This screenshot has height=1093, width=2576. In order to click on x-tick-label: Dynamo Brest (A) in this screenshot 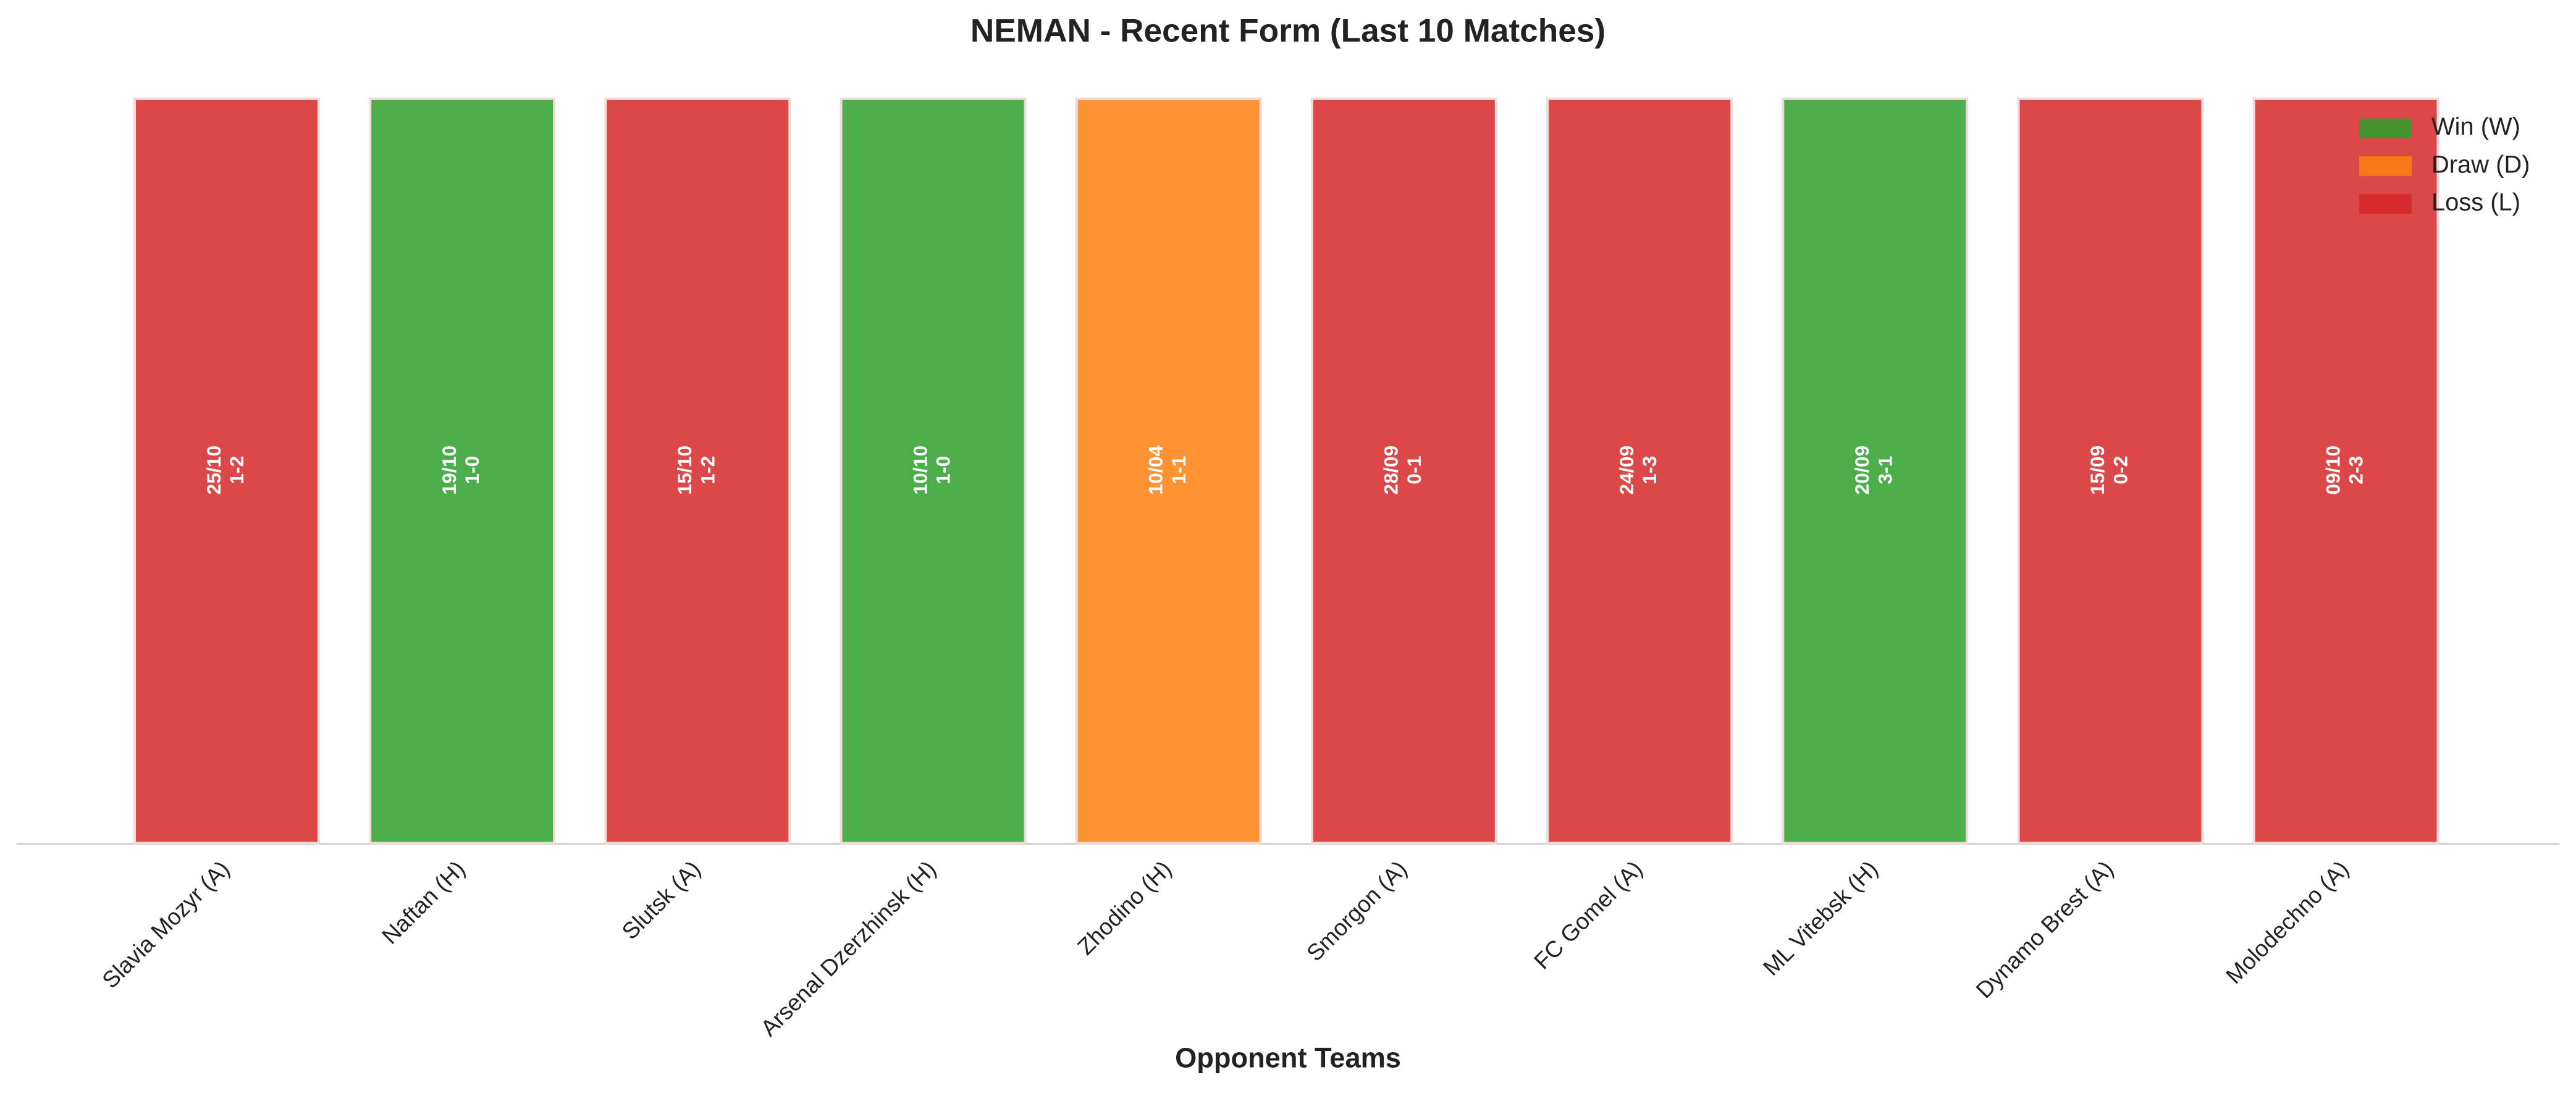, I will do `click(2044, 930)`.